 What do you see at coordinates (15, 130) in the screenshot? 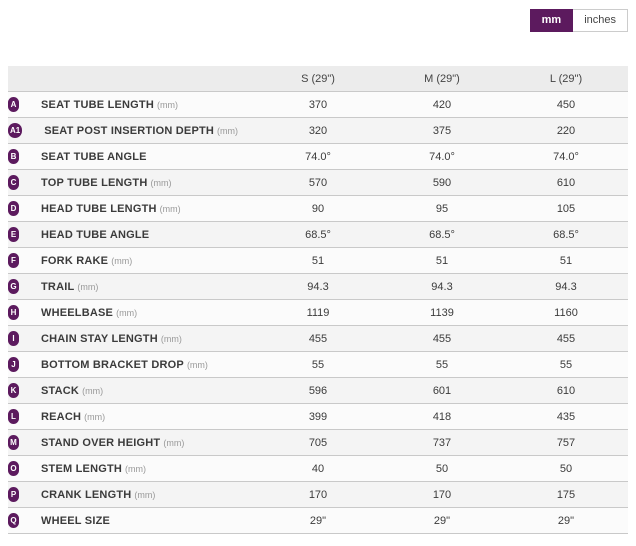
I see `measurement-badge: A1` at bounding box center [15, 130].